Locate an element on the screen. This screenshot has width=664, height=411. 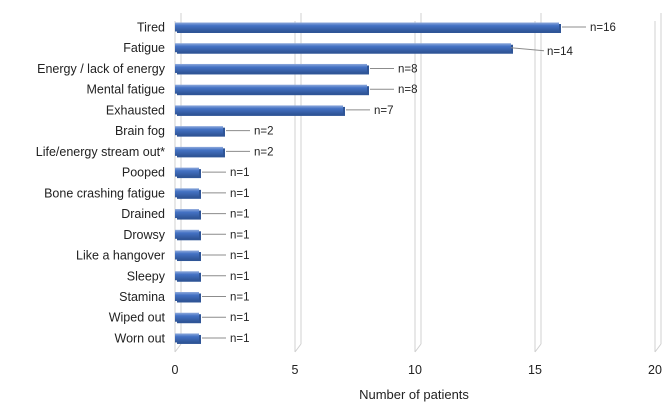
data-label-8: n=1 is located at coordinates (226, 194).